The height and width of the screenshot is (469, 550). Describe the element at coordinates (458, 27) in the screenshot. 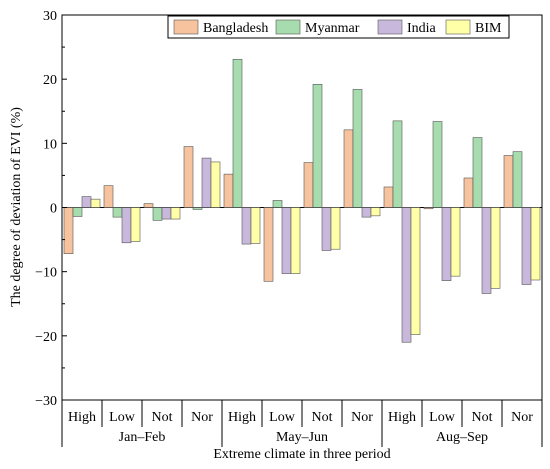

I see `legend-swatch-bim` at that location.